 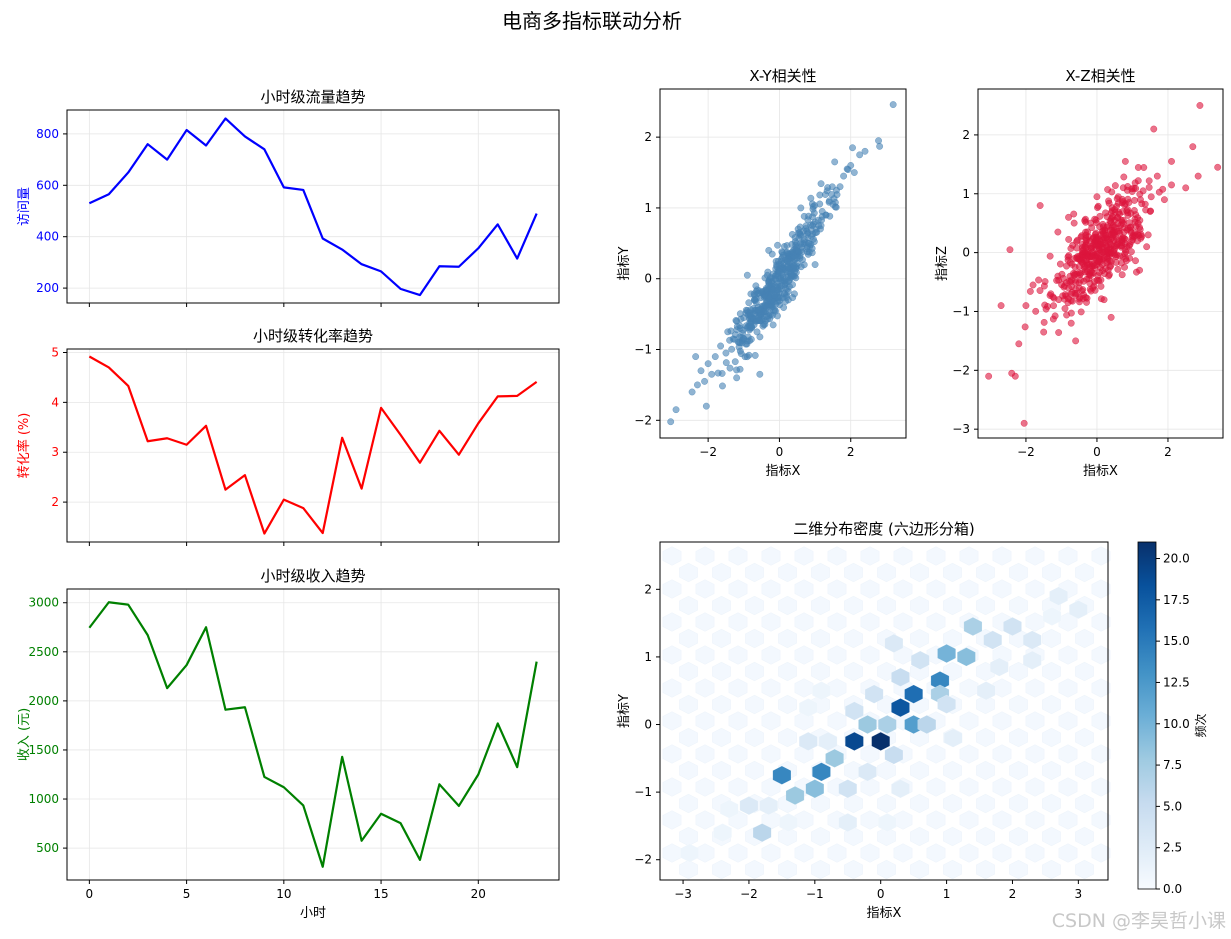 I want to click on hex-x-tick-label: 2, so click(x=1013, y=894).